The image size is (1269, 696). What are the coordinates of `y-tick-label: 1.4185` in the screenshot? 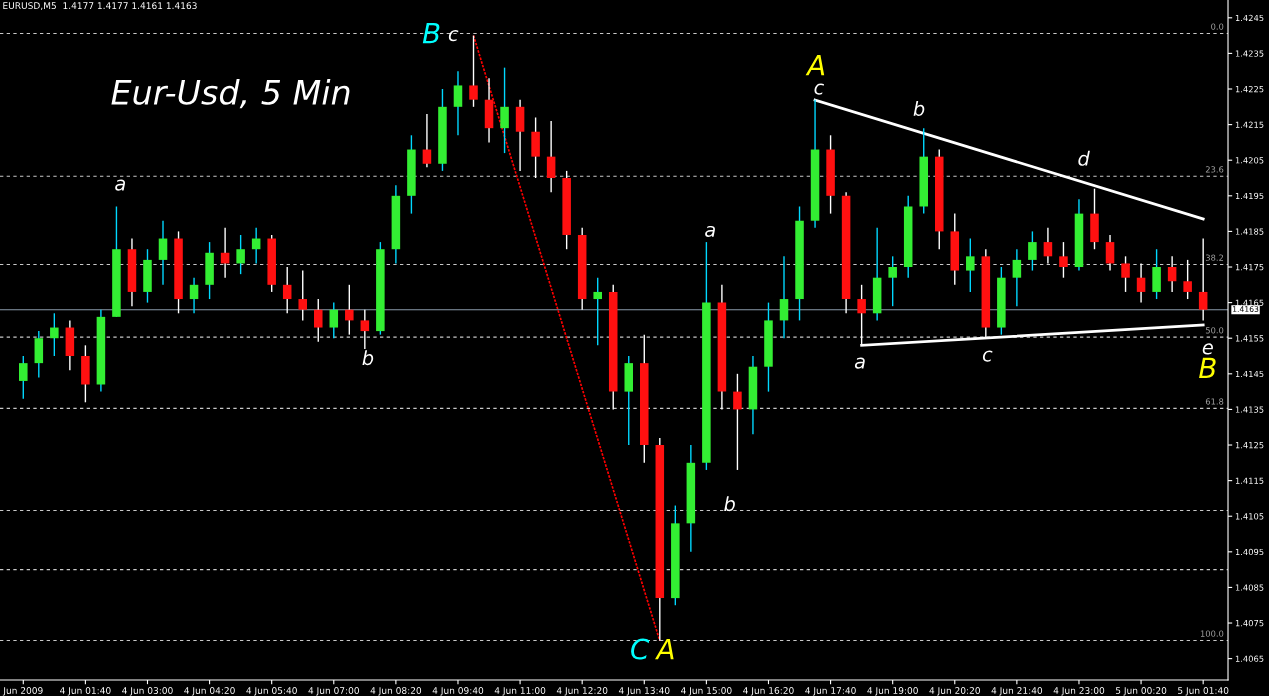 It's located at (1249, 231).